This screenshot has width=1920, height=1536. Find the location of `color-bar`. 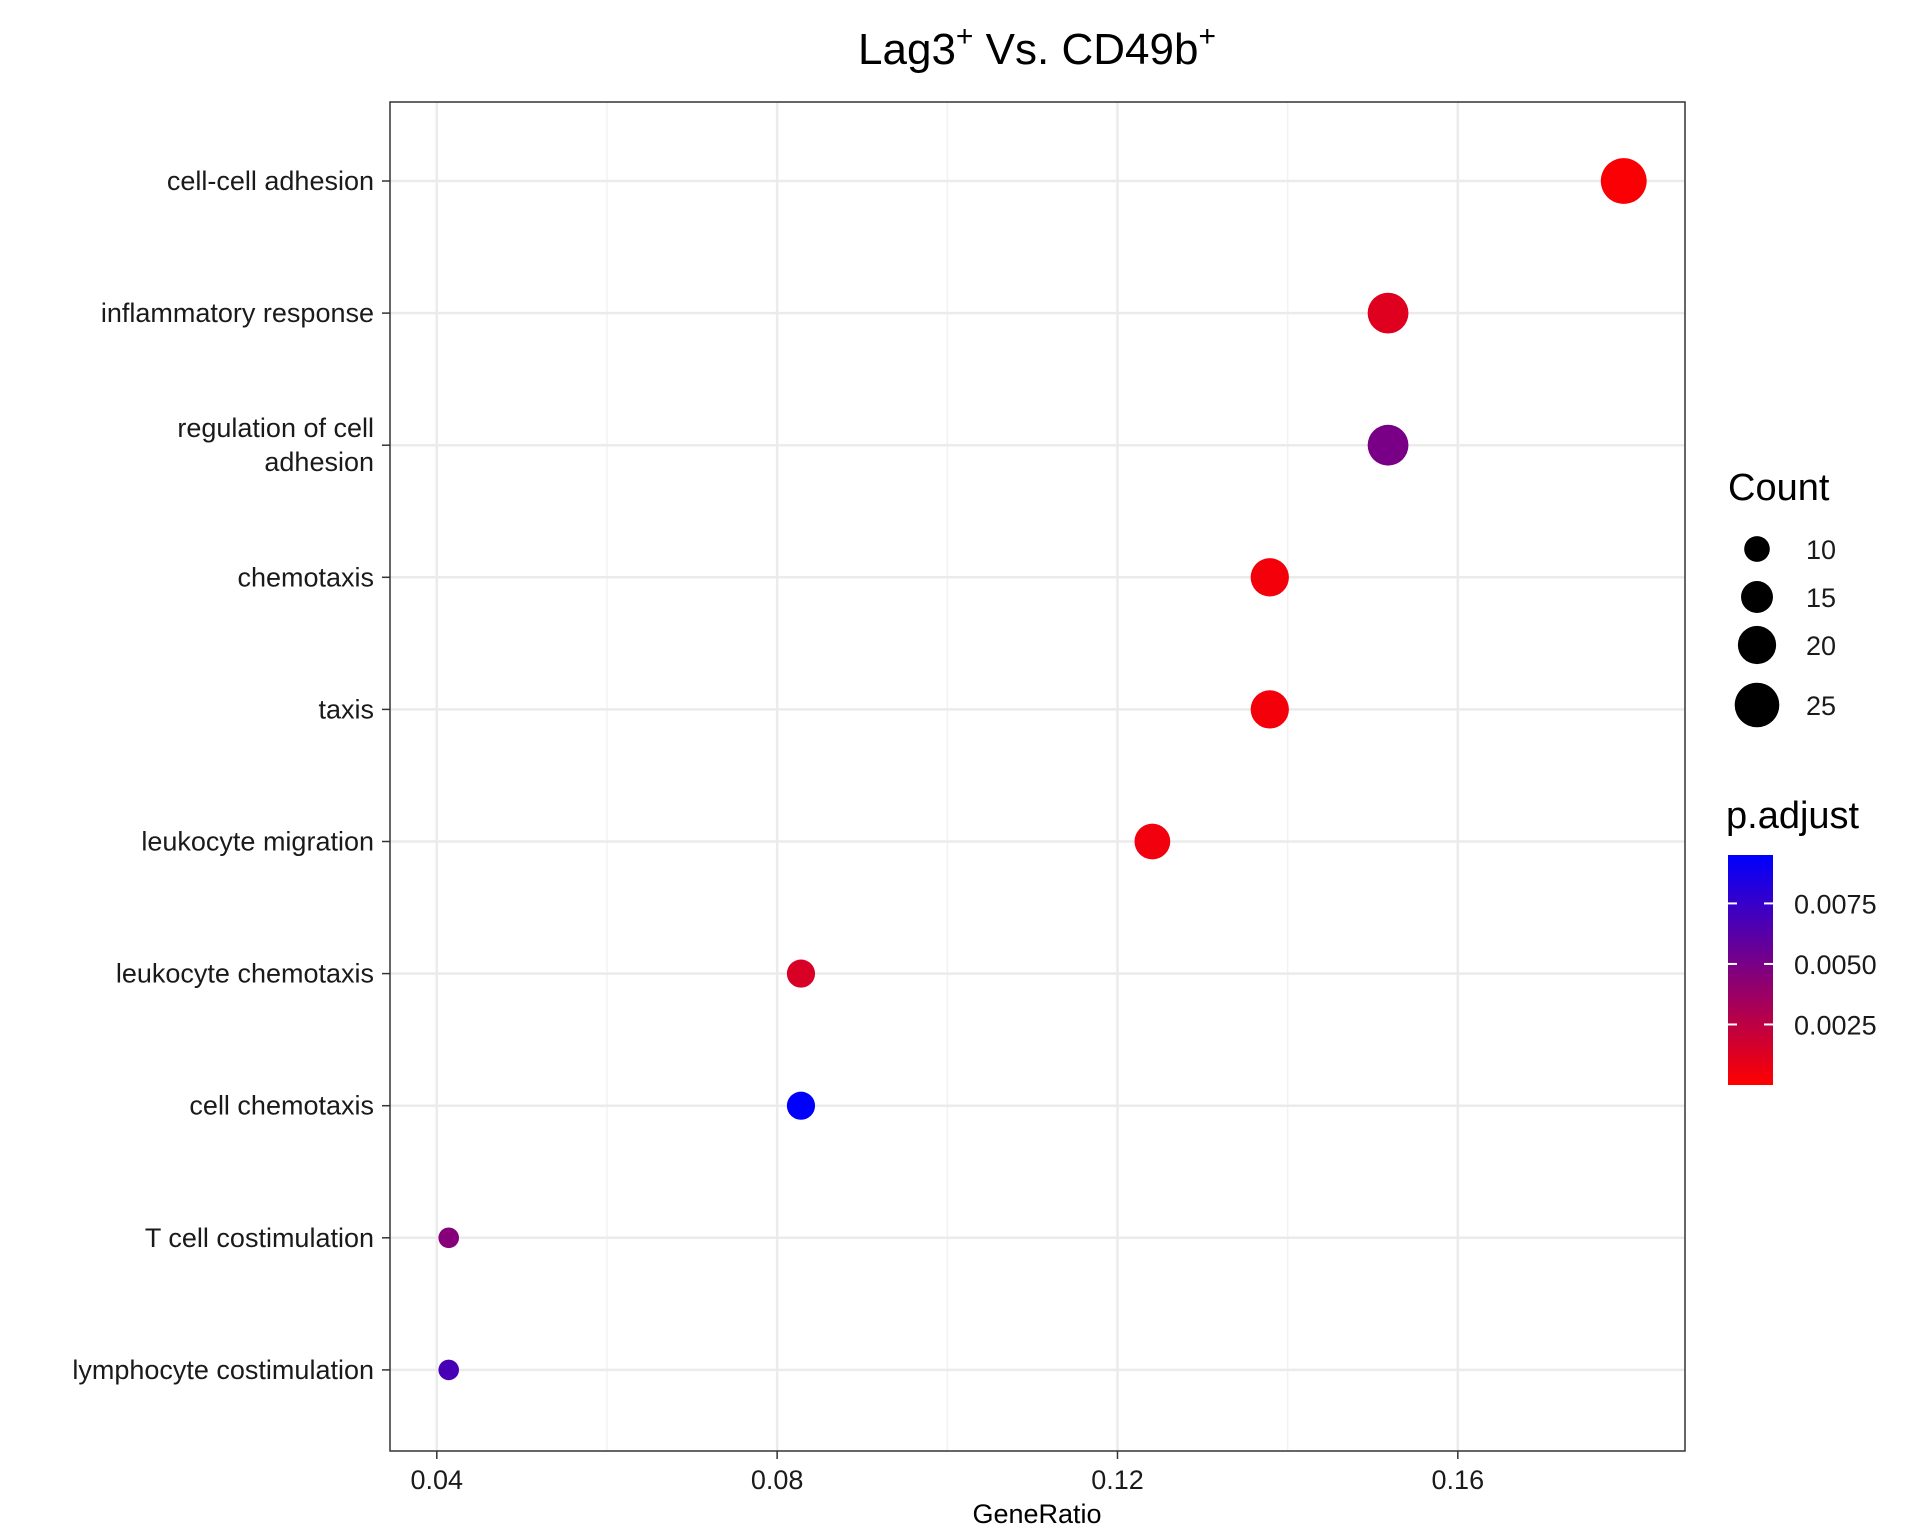

color-bar is located at coordinates (1750, 970).